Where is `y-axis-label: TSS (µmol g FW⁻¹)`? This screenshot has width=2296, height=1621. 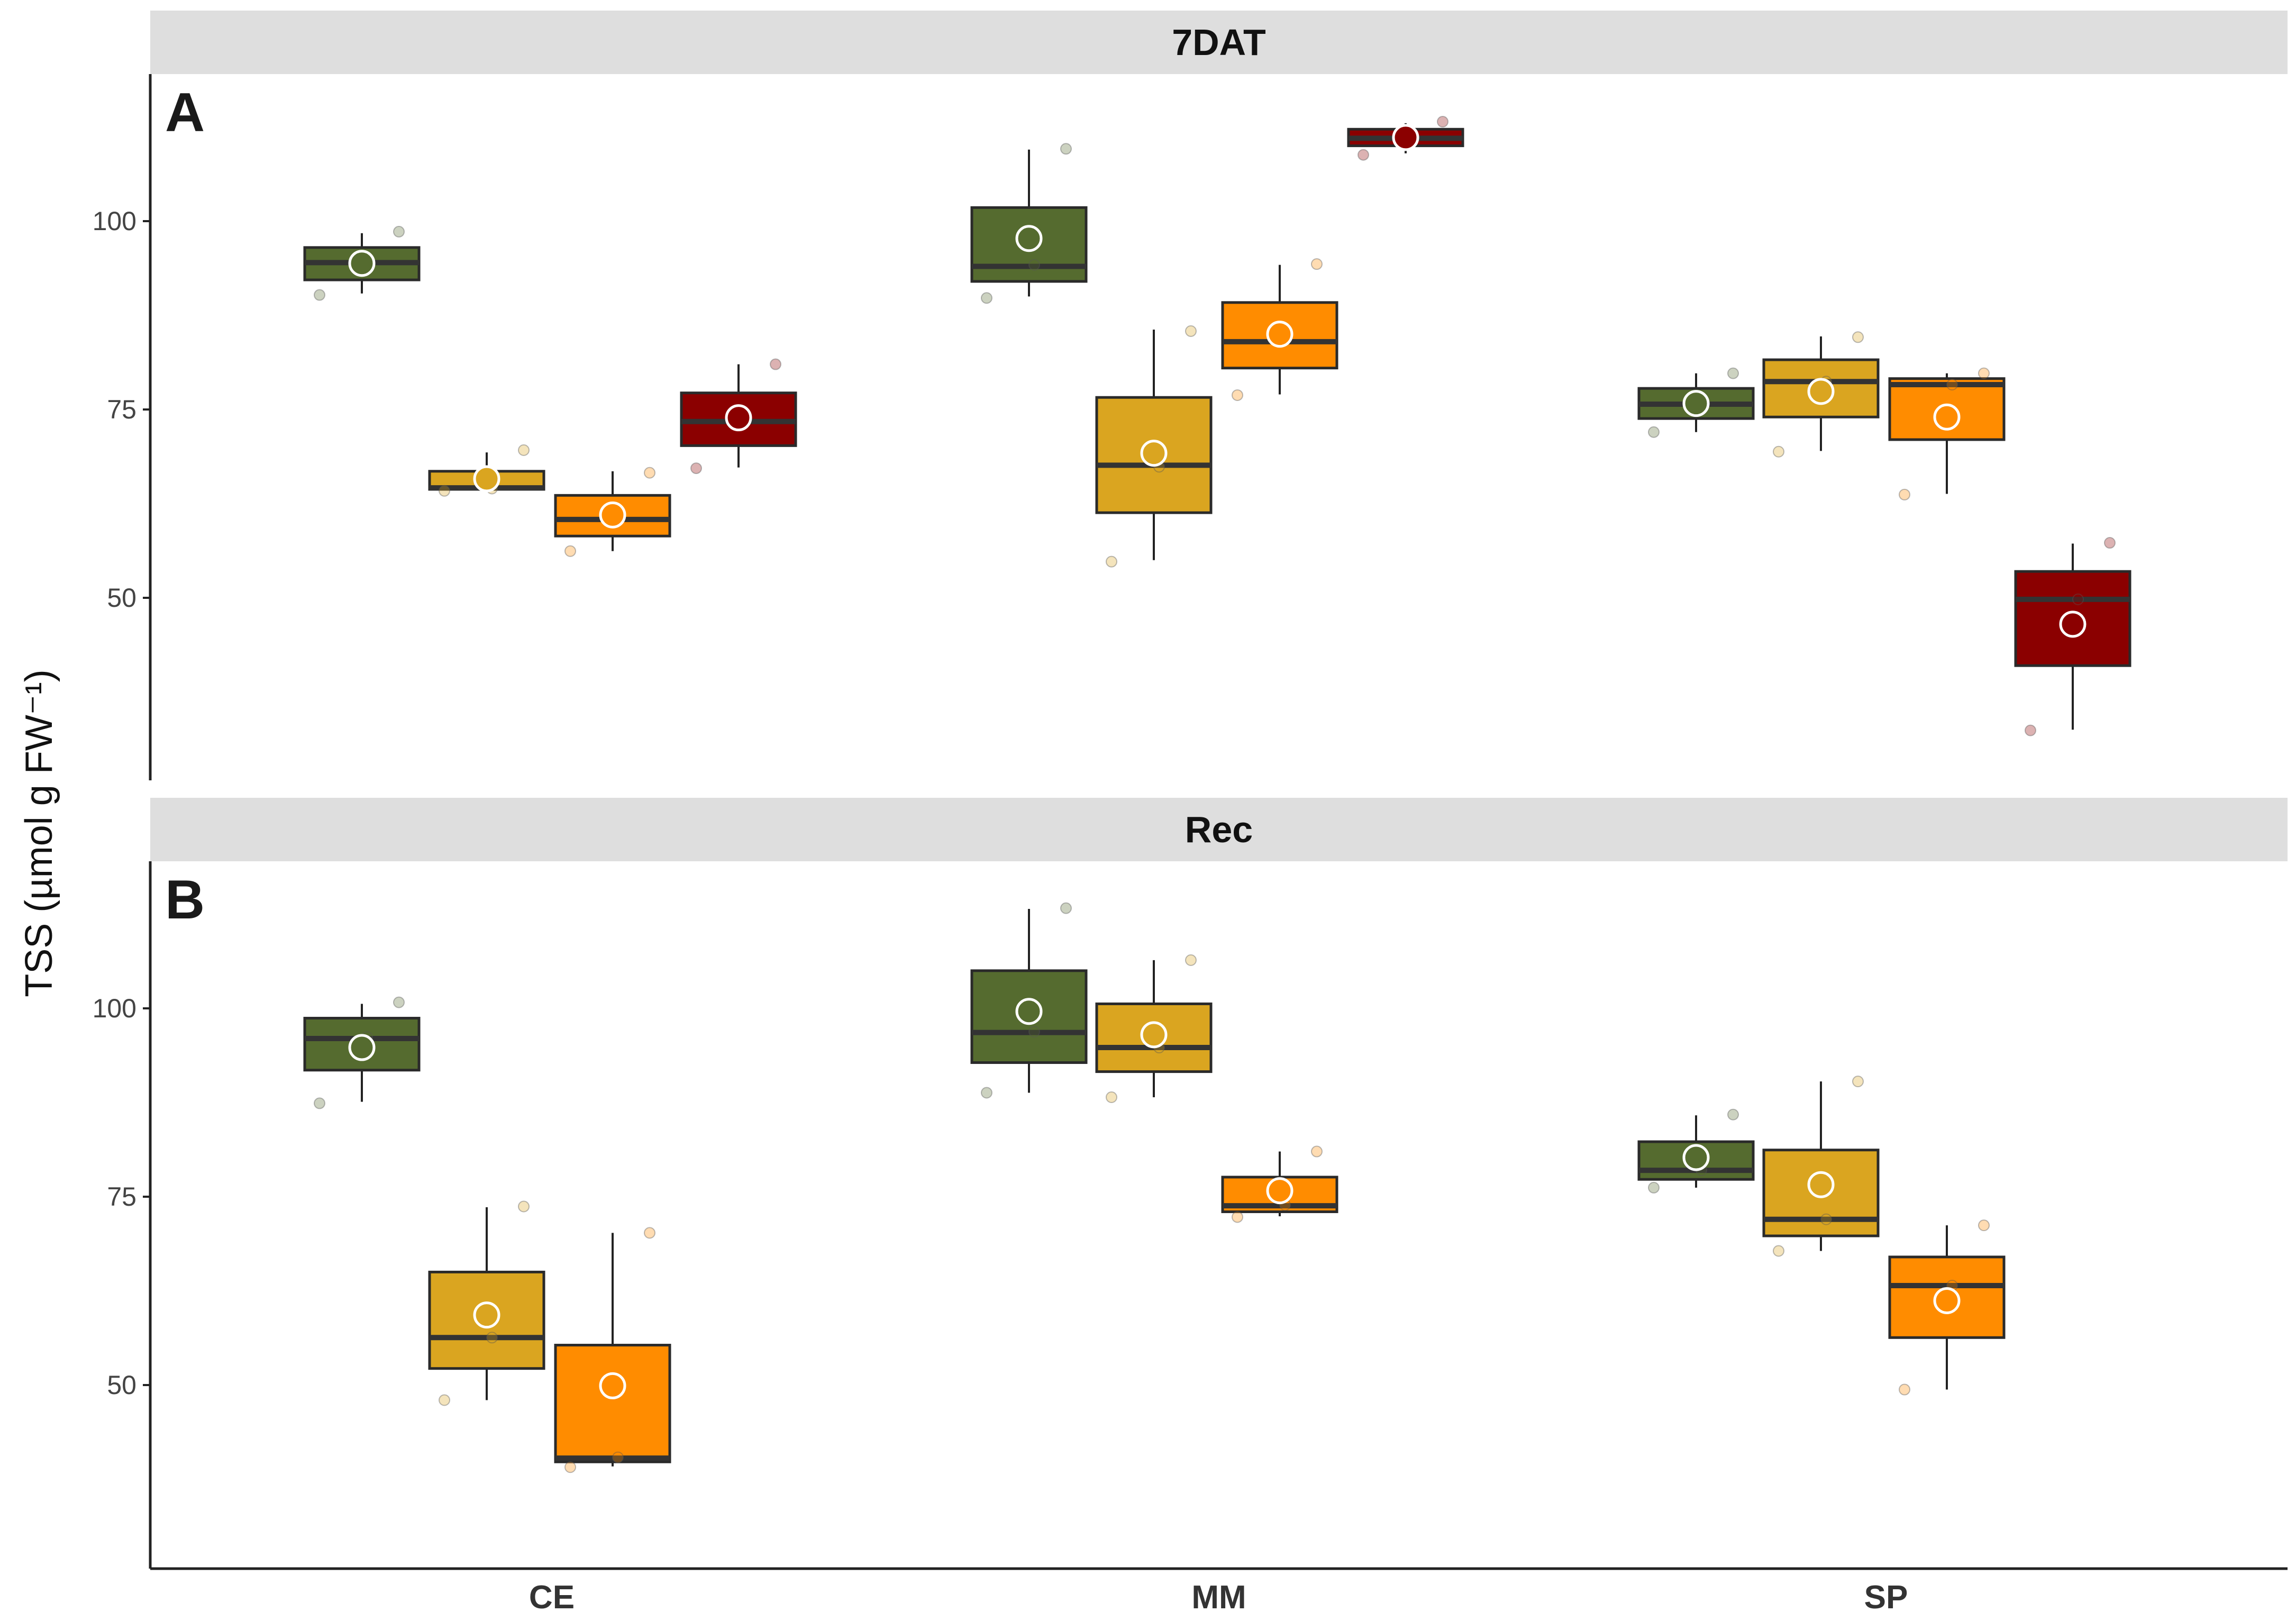
y-axis-label: TSS (µmol g FW⁻¹) is located at coordinates (39, 833).